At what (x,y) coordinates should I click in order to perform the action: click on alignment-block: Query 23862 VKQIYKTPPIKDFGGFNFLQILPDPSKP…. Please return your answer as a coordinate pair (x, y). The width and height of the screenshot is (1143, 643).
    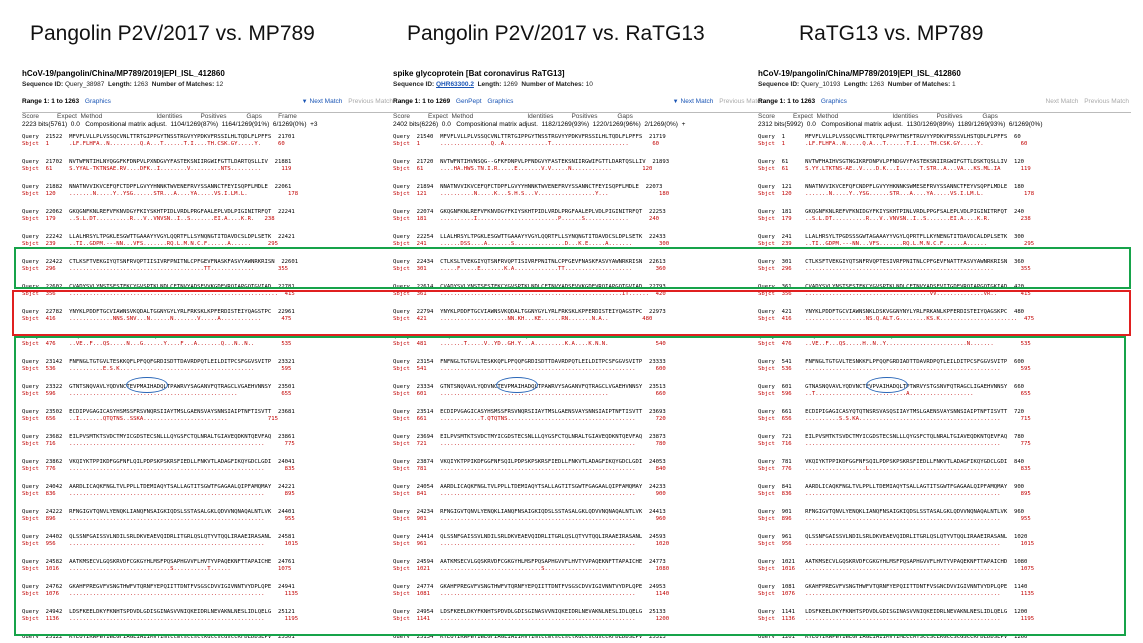
    Looking at the image, I should click on (208, 466).